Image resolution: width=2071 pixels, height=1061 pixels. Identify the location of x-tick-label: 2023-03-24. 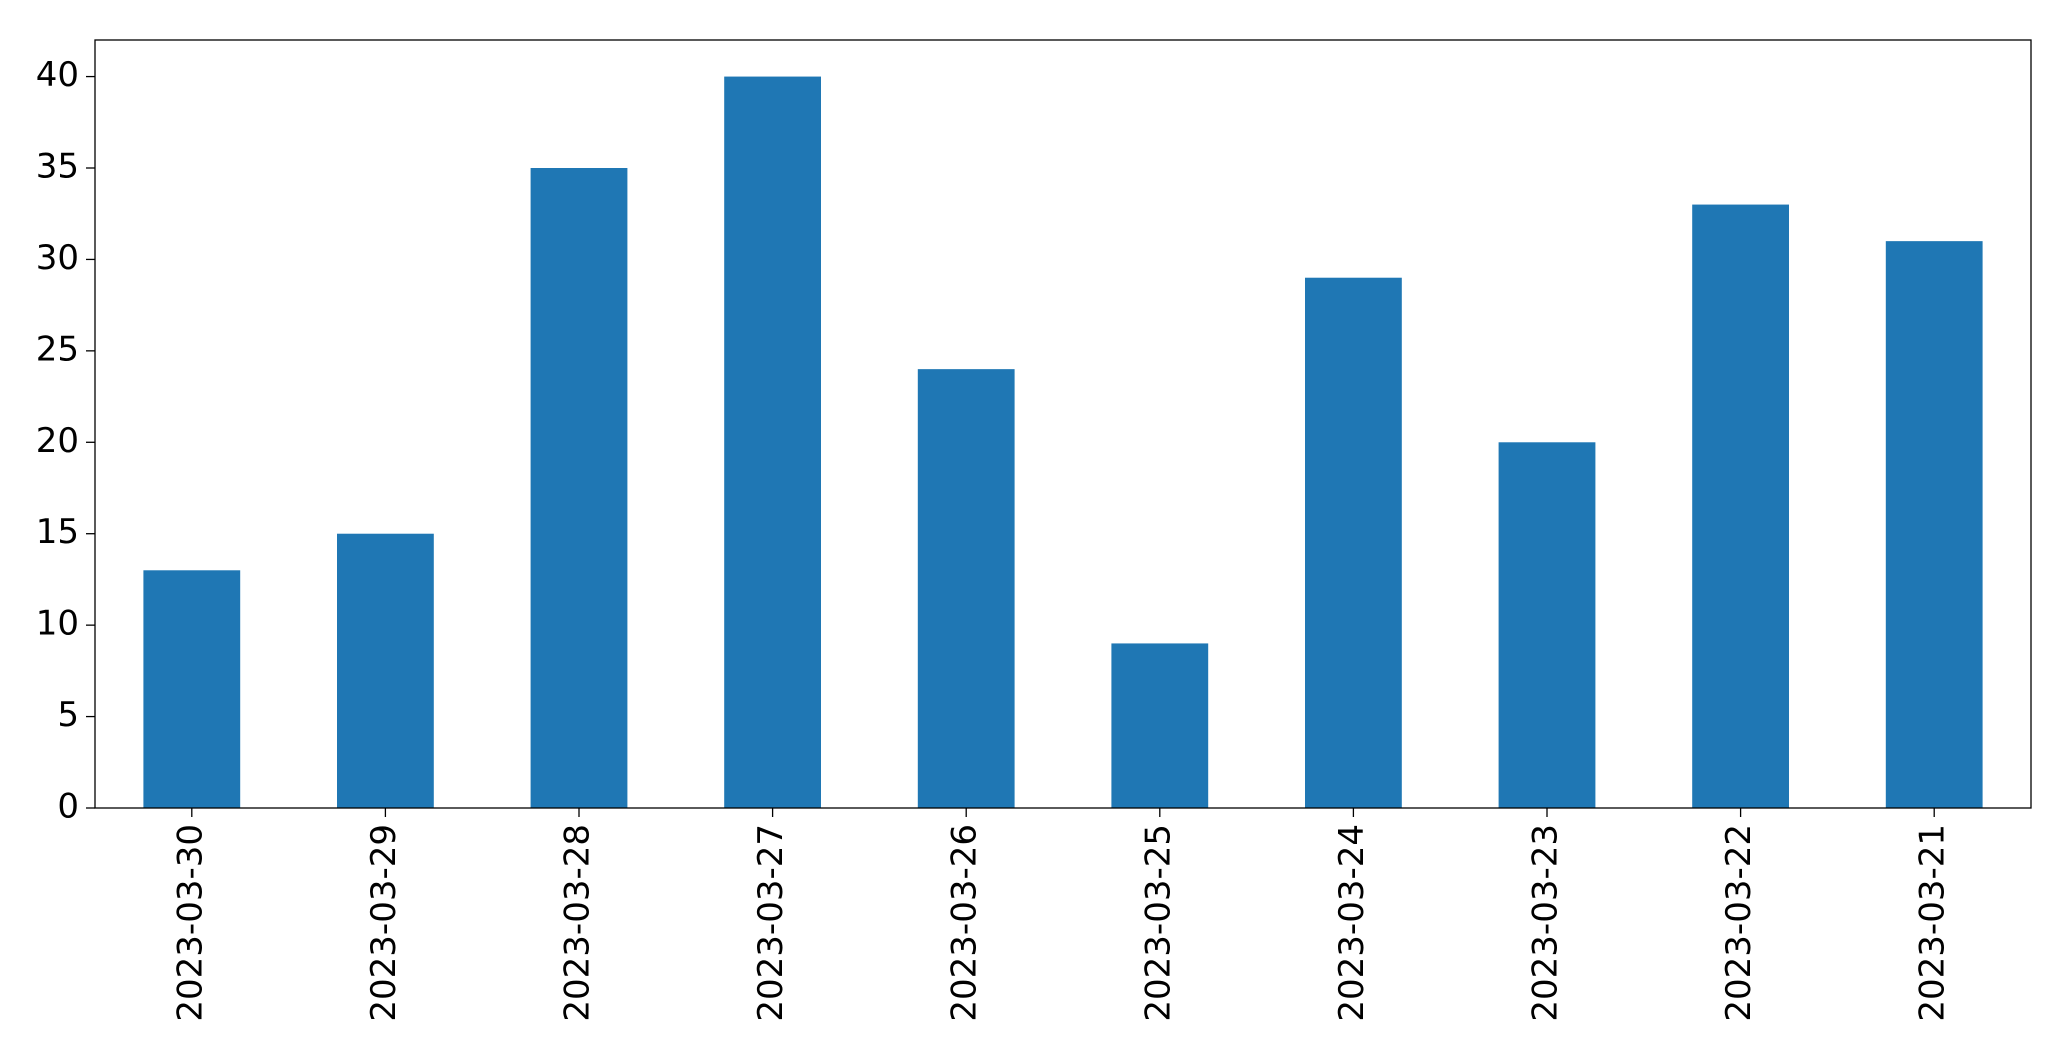
(1352, 923).